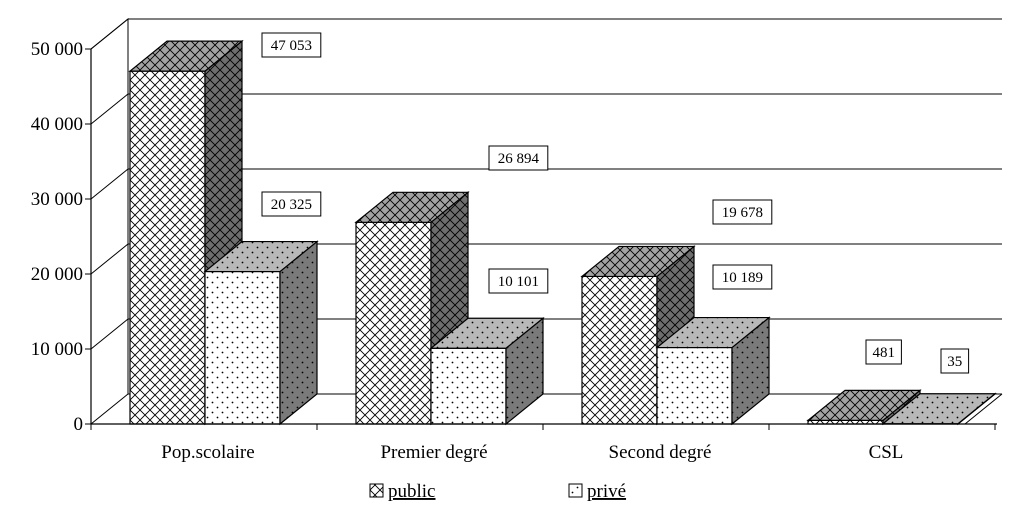 Image resolution: width=1021 pixels, height=506 pixels. Describe the element at coordinates (543, 443) in the screenshot. I see `x-axis: Pop.scolaire Premier degré Second degré CSL` at that location.